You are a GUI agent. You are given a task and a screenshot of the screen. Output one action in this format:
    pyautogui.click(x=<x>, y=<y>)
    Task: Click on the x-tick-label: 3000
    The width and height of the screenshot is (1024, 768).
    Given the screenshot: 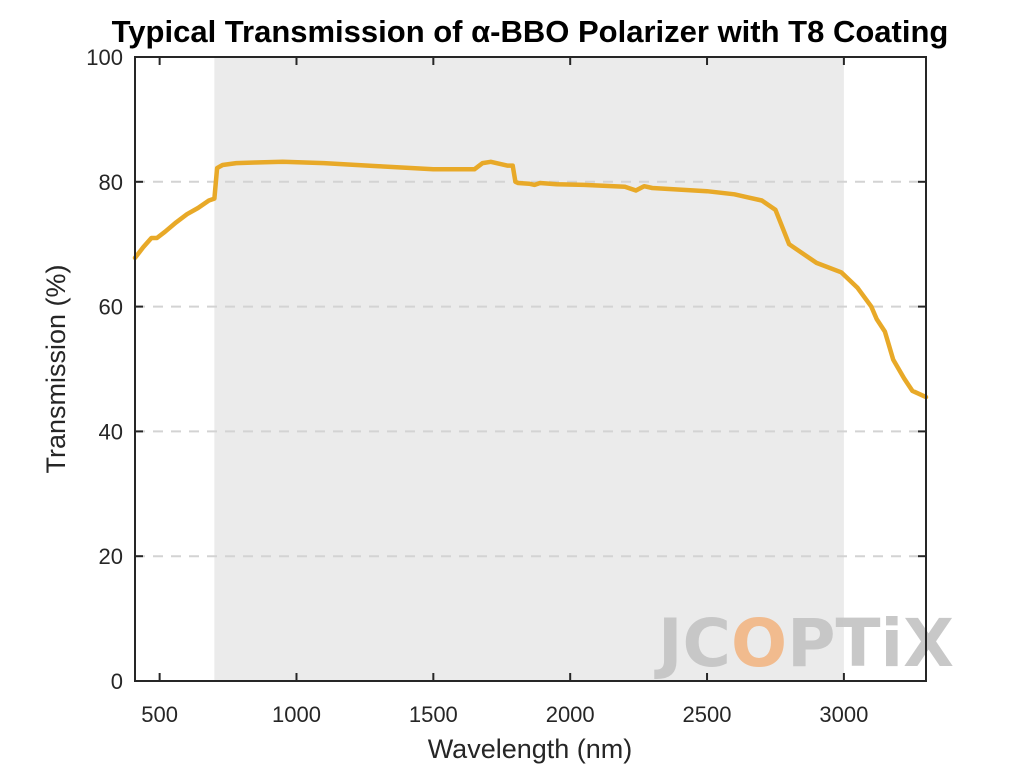 What is the action you would take?
    pyautogui.click(x=843, y=714)
    